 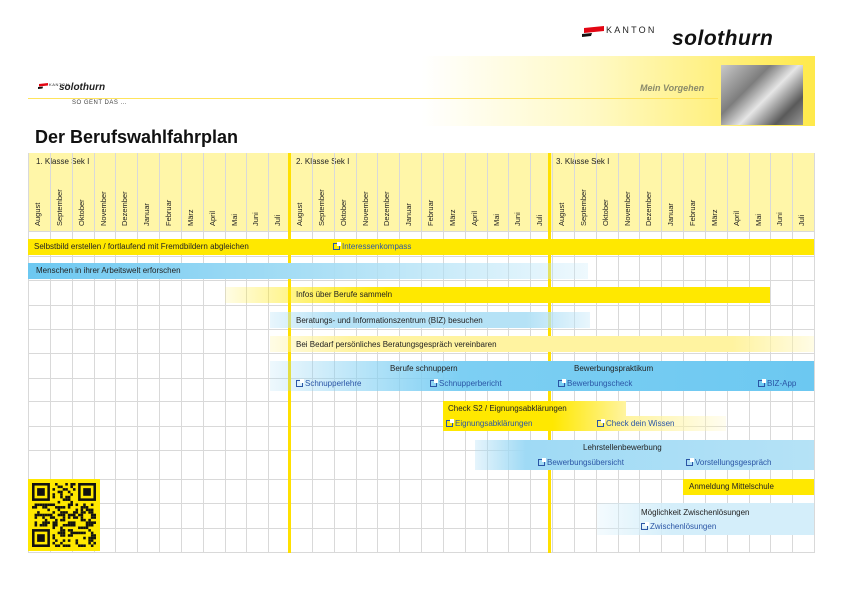 What do you see at coordinates (631, 30) in the screenshot?
I see `brand-kanton: KANTON` at bounding box center [631, 30].